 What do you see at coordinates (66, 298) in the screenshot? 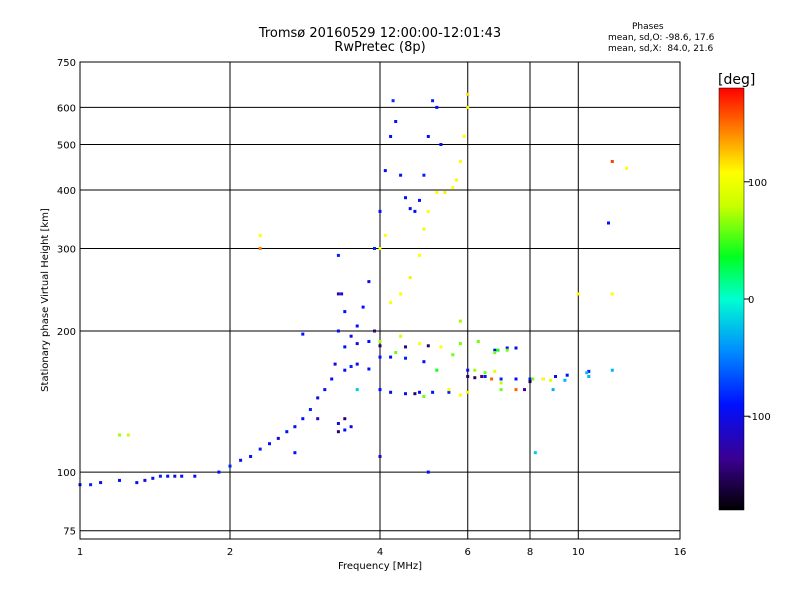
I see `y-tick-labels: 75 100 200 300 400 500 600 750` at bounding box center [66, 298].